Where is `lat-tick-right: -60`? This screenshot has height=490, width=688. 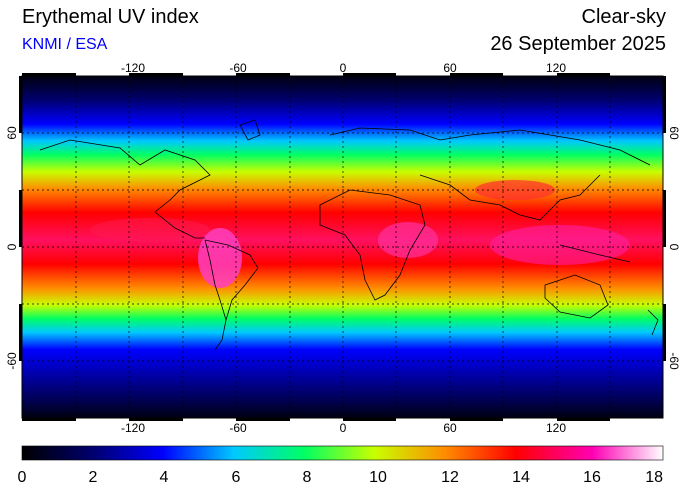 lat-tick-right: -60 is located at coordinates (674, 361).